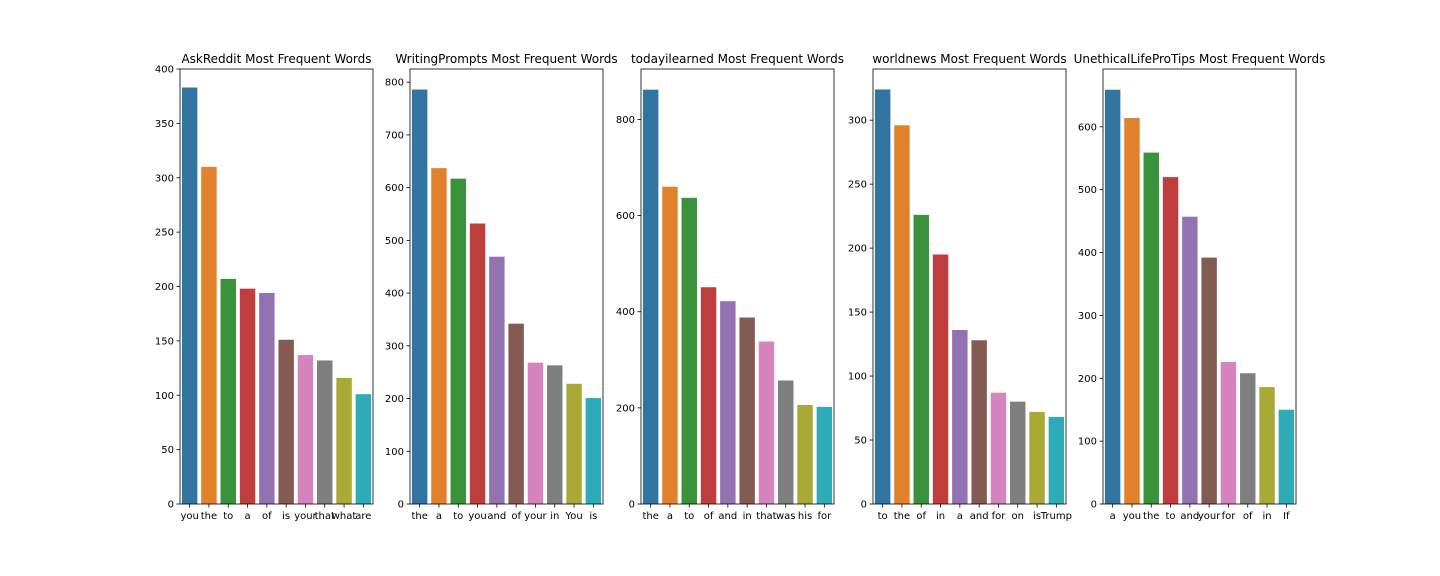  What do you see at coordinates (1018, 516) in the screenshot?
I see `x-tick-label: on` at bounding box center [1018, 516].